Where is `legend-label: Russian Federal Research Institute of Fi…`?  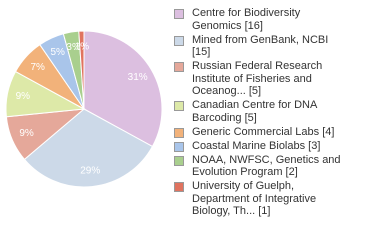 legend-label: Russian Federal Research Institute of Fi… is located at coordinates (257, 78).